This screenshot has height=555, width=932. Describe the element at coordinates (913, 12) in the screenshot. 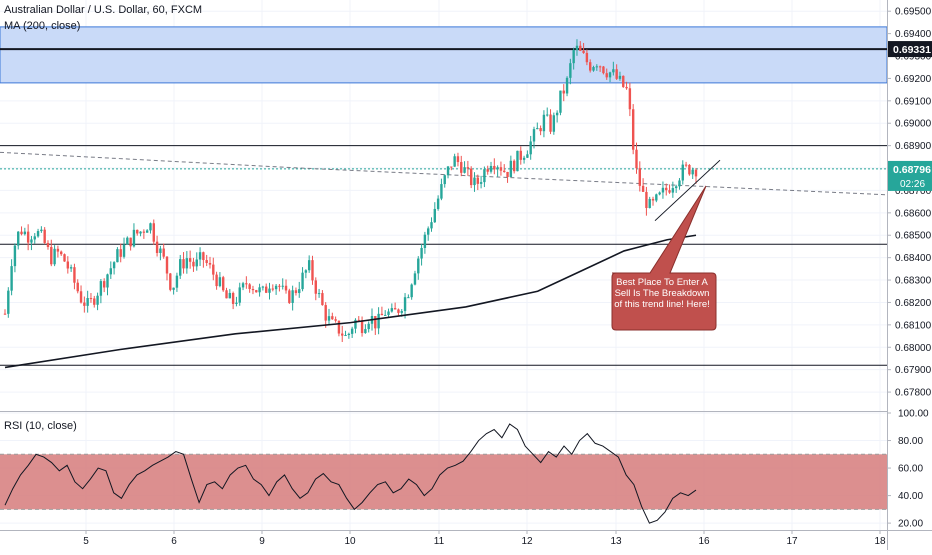

I see `price-tick-label: 0.69500` at that location.